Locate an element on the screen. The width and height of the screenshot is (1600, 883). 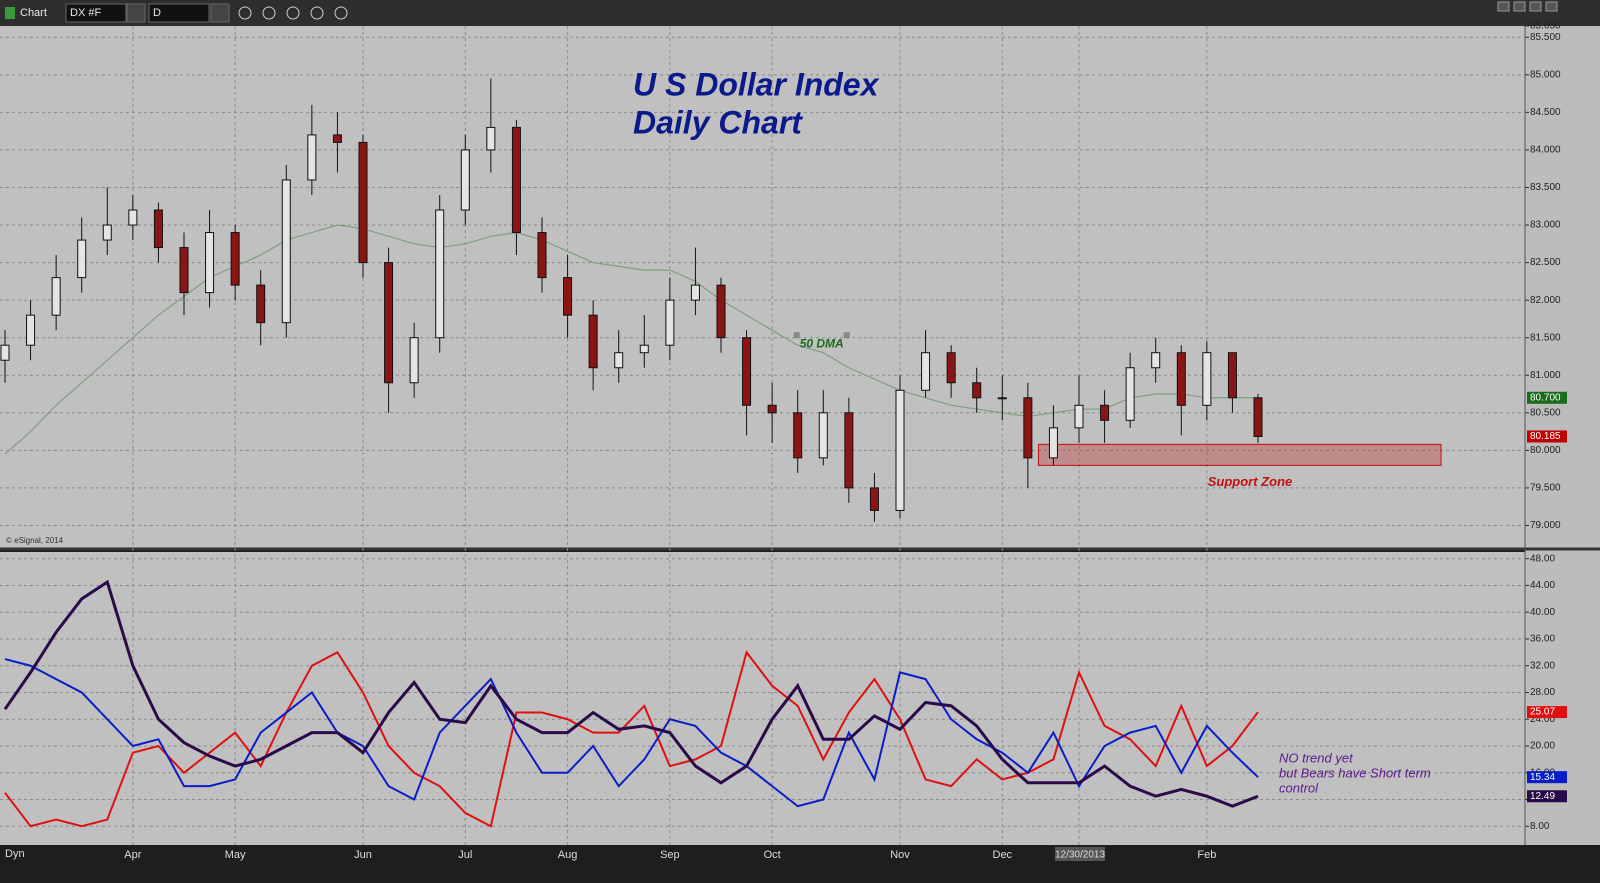
x-tick-label: Oct is located at coordinates (772, 855).